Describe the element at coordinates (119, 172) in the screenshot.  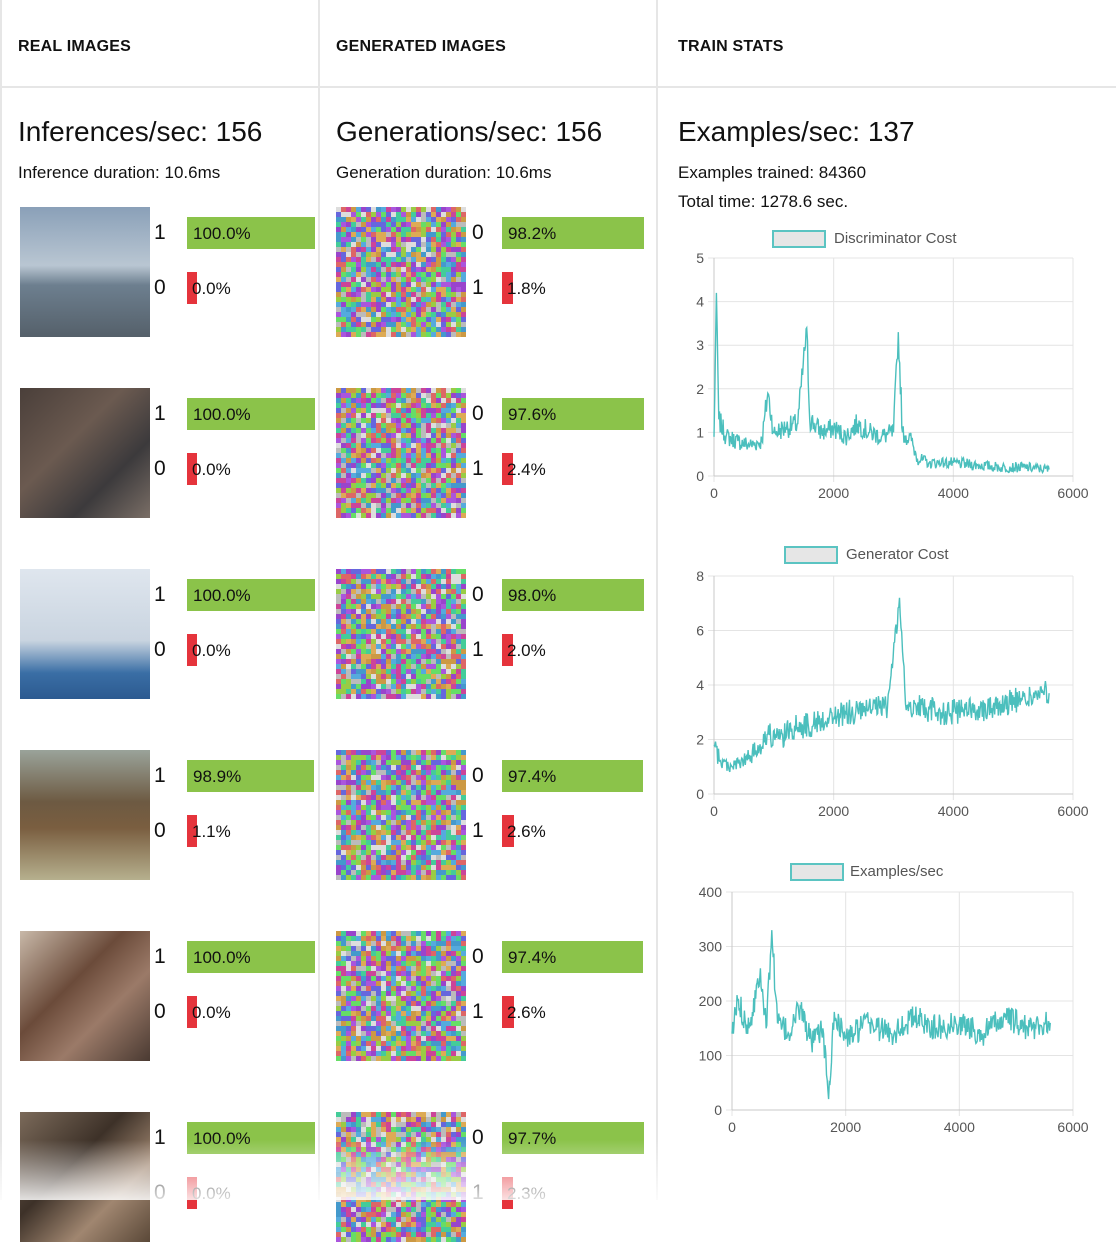
I see `inference-duration: Inference duration: 10.6ms` at that location.